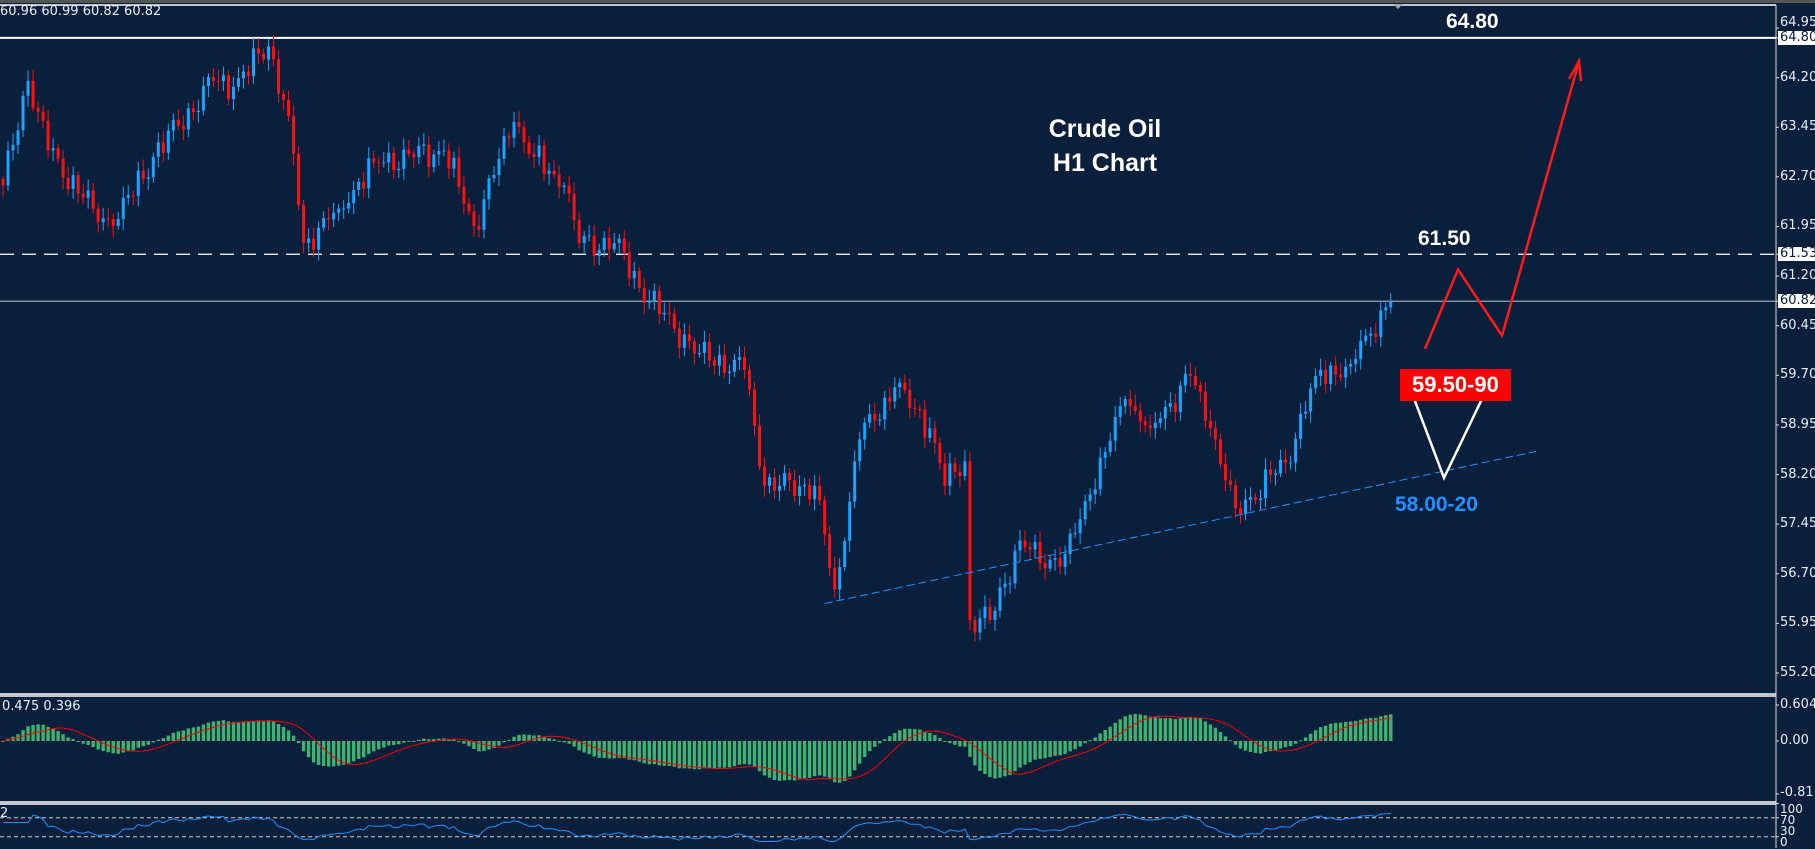  Describe the element at coordinates (1788, 831) in the screenshot. I see `rsi-tick-label: 30` at that location.